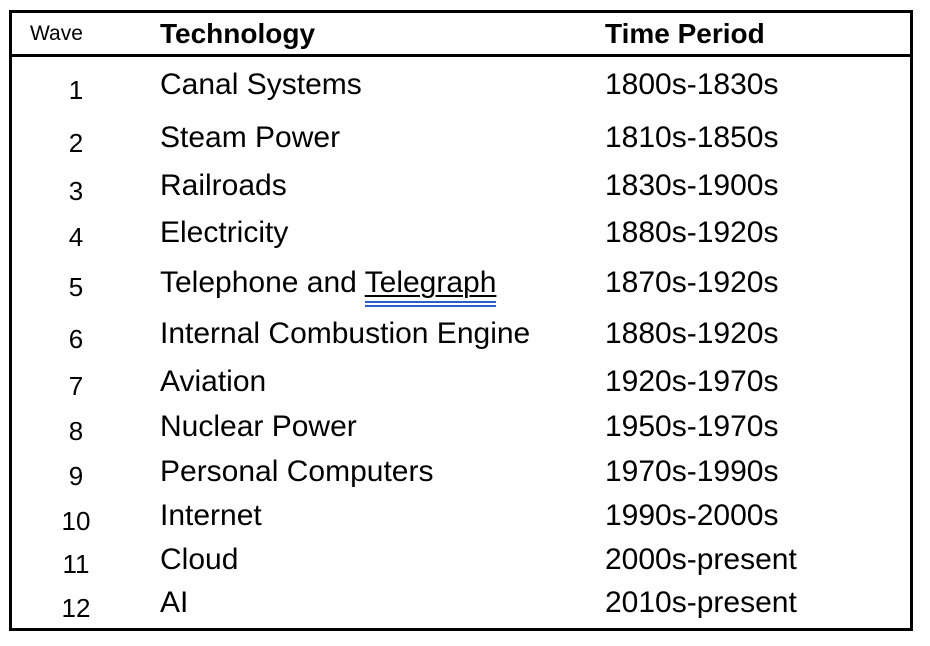  I want to click on wave-number: 1, so click(76, 89).